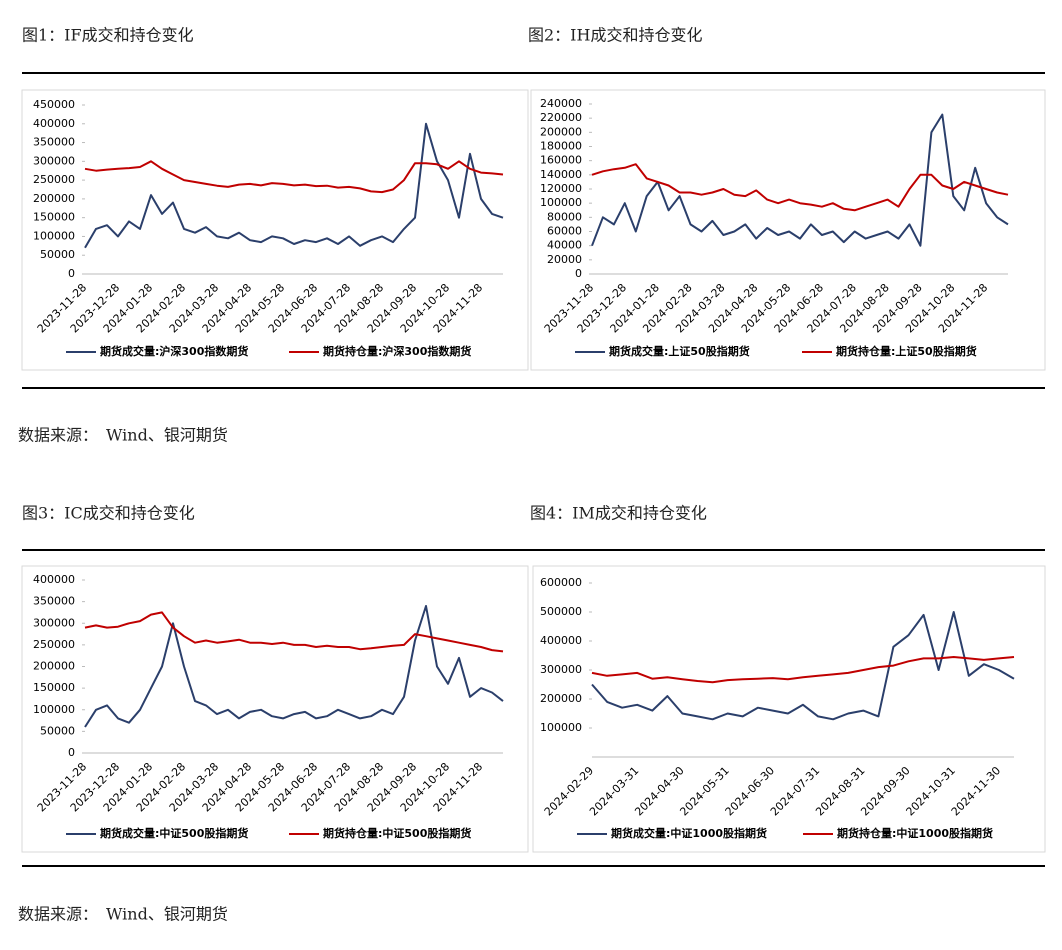 This screenshot has width=1062, height=950. I want to click on y-tick-label: 180000, so click(561, 146).